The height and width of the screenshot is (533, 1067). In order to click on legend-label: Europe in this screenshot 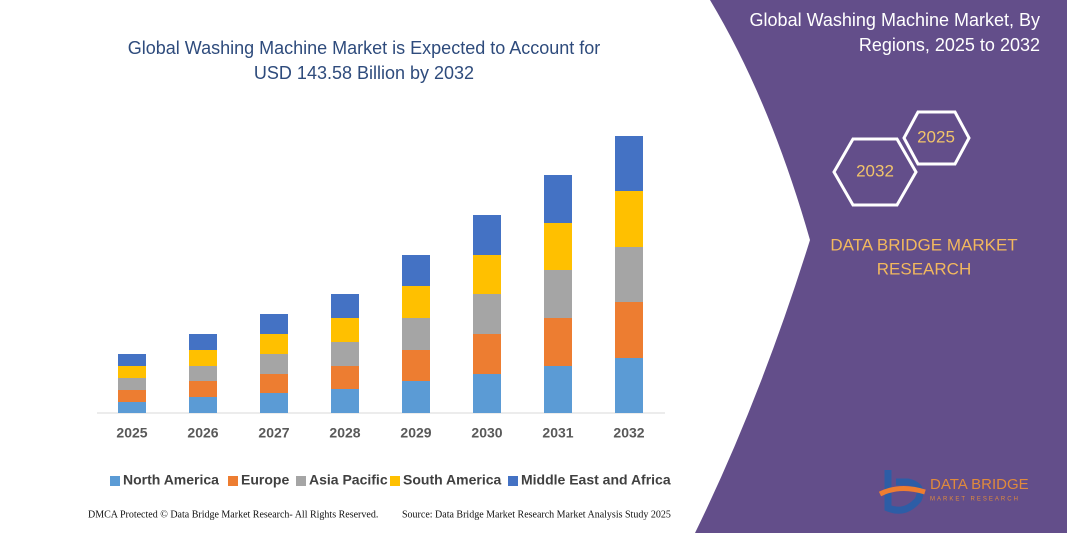, I will do `click(265, 480)`.